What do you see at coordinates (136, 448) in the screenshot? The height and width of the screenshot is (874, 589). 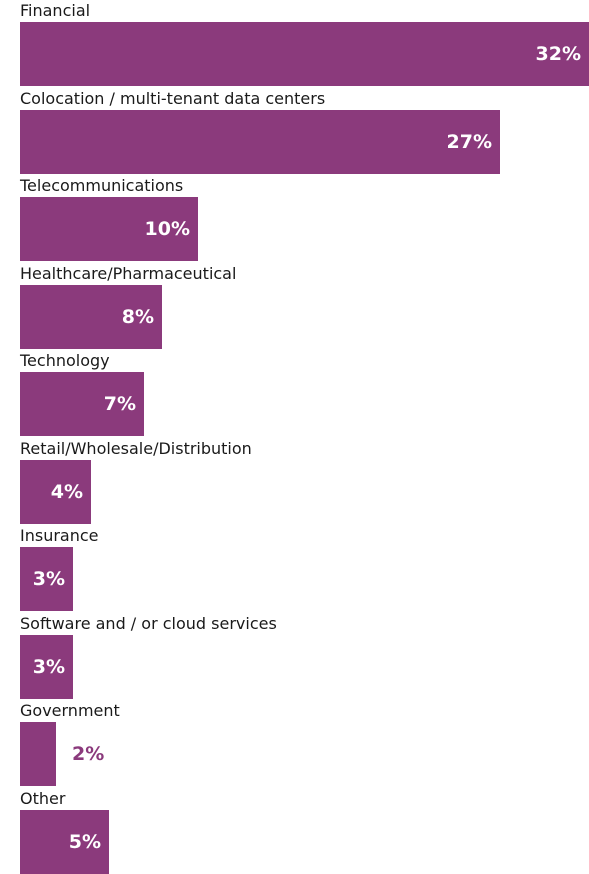 I see `category-label: Retail/Wholesale/Distribution` at bounding box center [136, 448].